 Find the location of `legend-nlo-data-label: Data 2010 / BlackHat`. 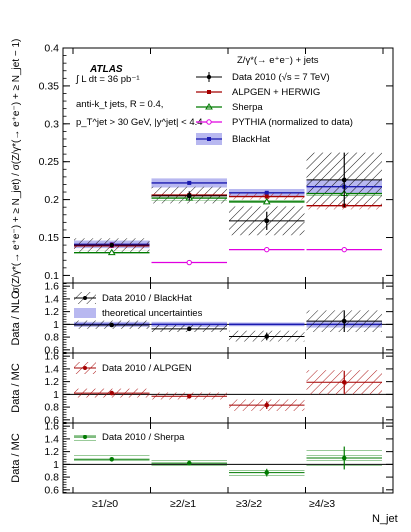

legend-nlo-data-label: Data 2010 / BlackHat is located at coordinates (147, 298).